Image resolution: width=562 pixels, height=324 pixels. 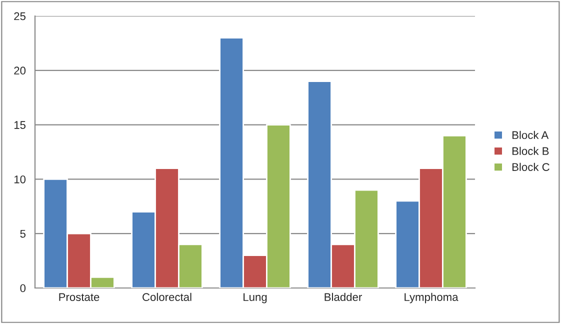 I want to click on legend-label: Block B, so click(x=530, y=151).